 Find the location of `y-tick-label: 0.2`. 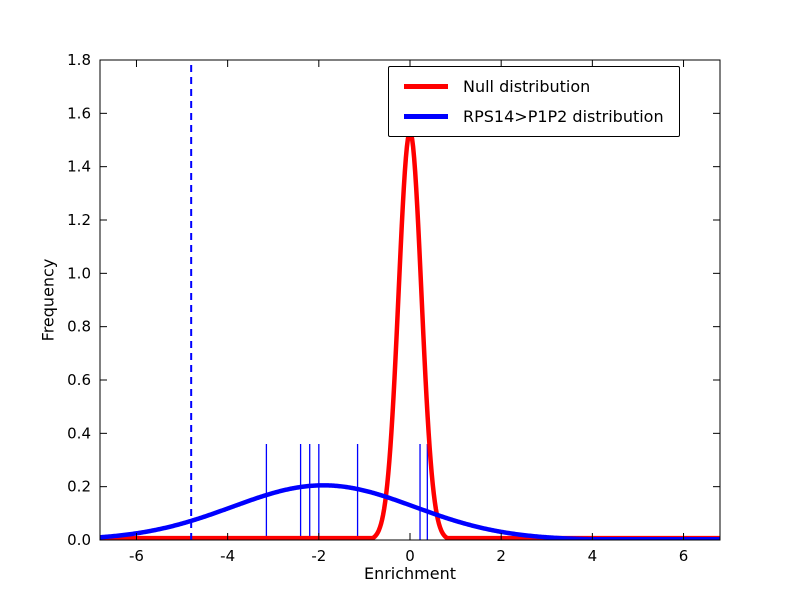

y-tick-label: 0.2 is located at coordinates (79, 487).